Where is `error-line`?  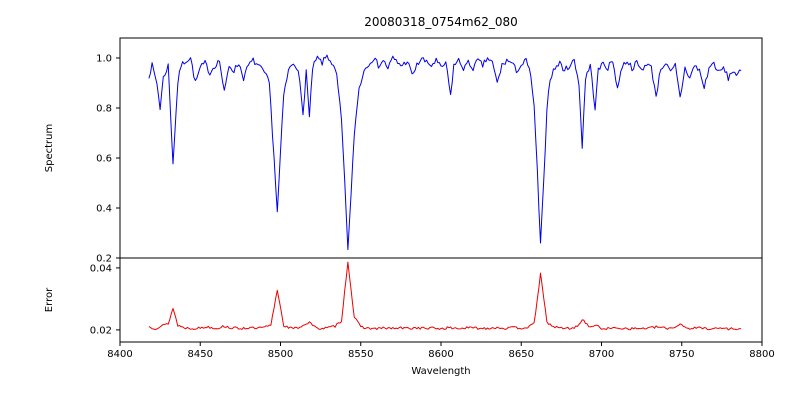 error-line is located at coordinates (445, 296).